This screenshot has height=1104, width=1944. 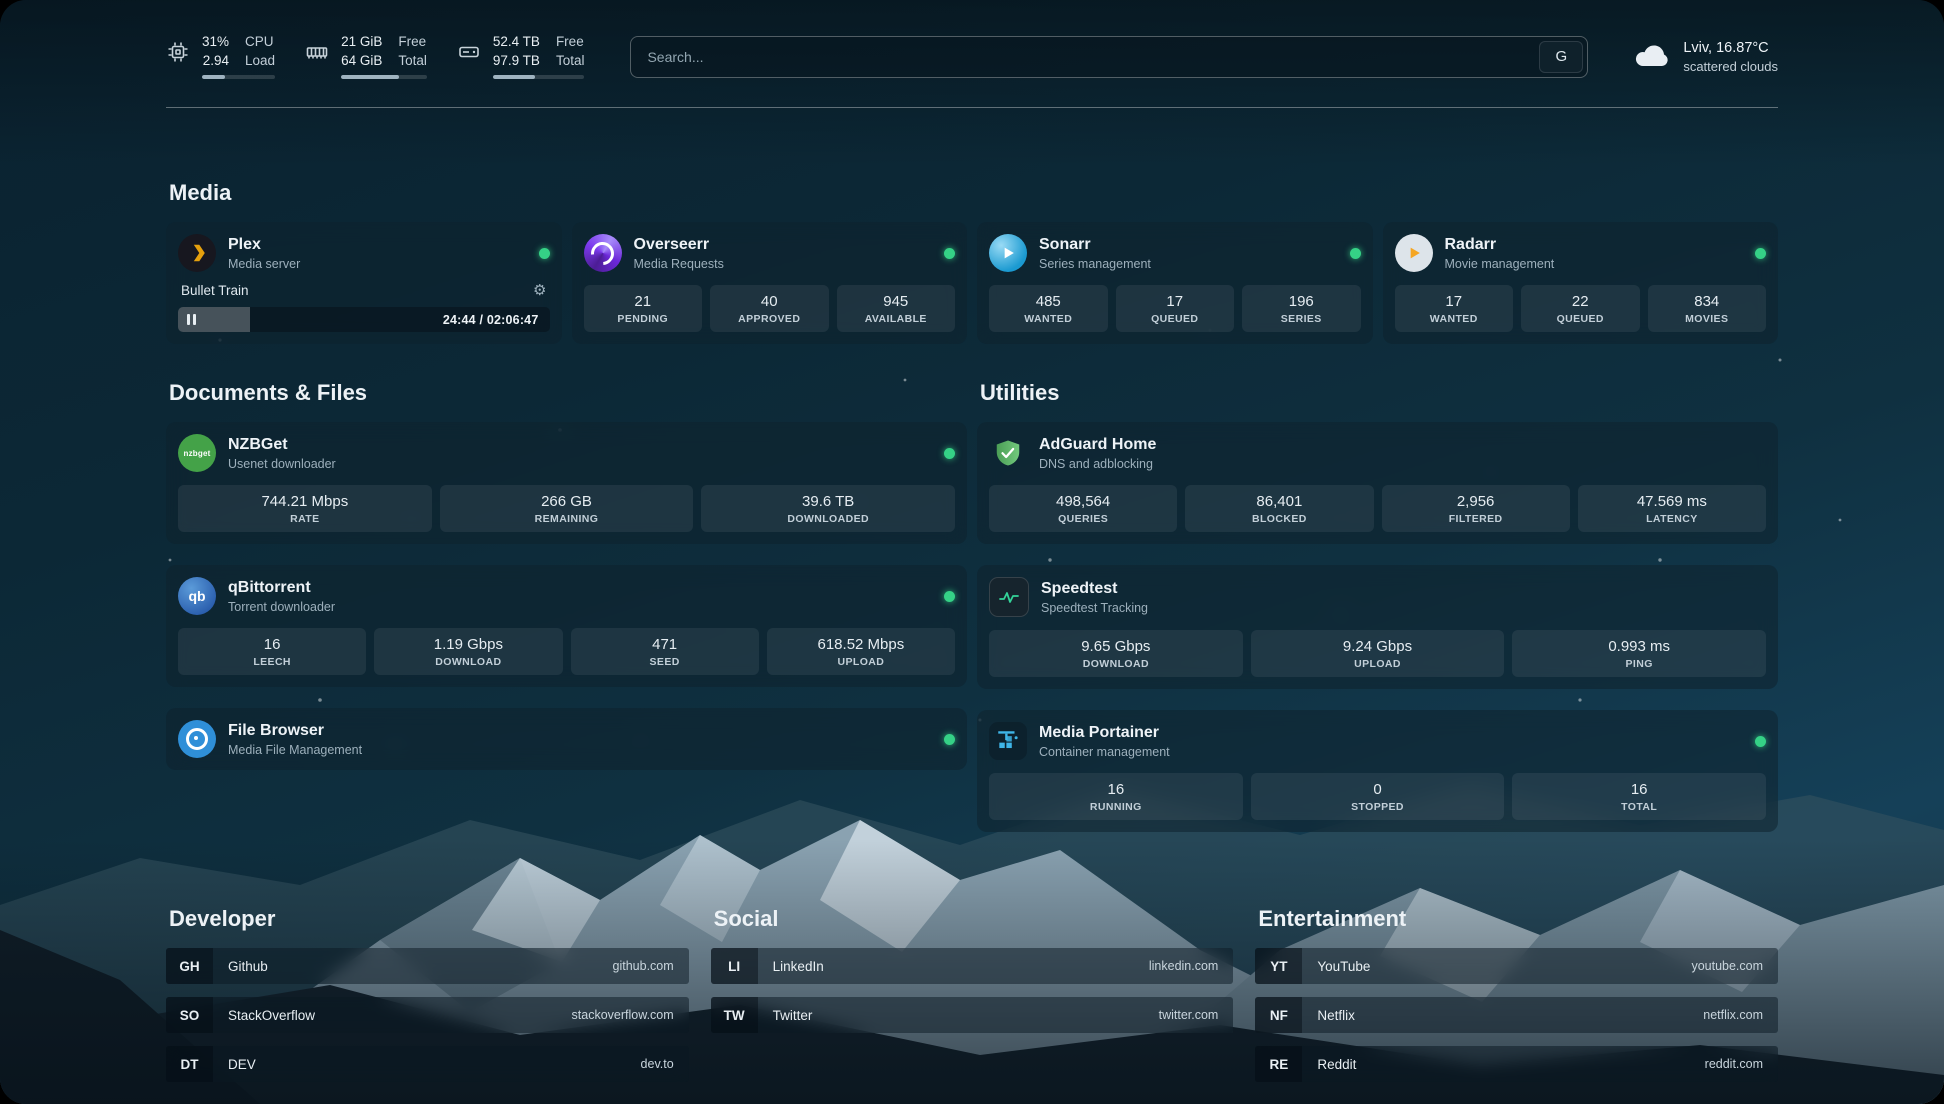 I want to click on stat-remaining: 266 GB REMAINING, so click(x=566, y=509).